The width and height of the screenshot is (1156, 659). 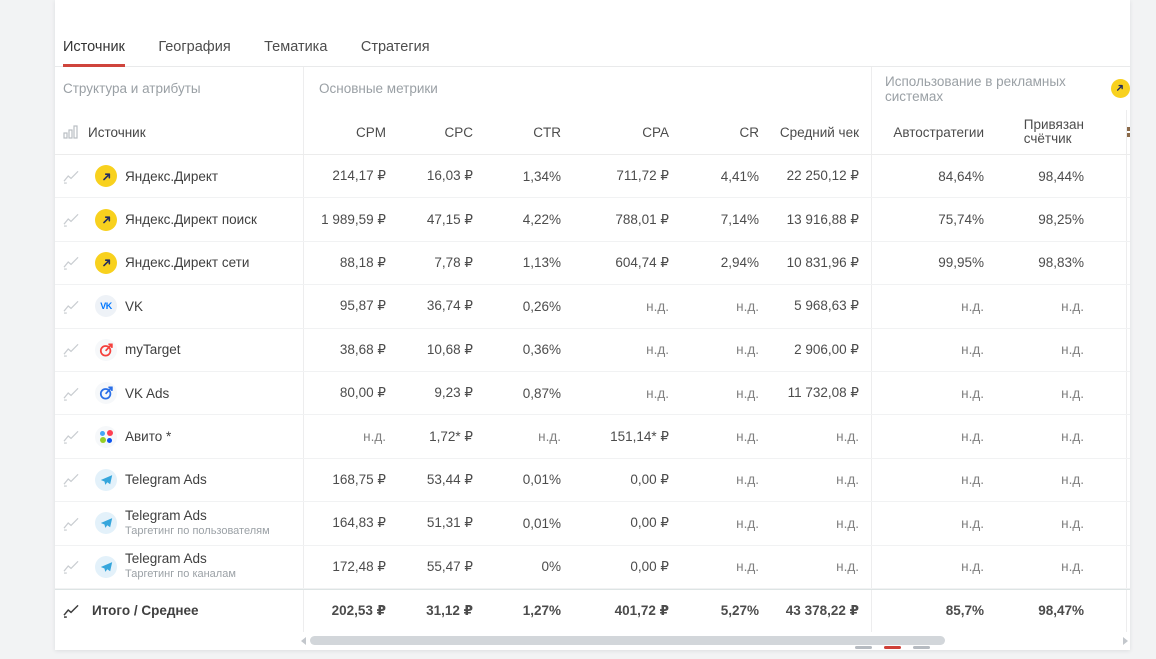 I want to click on tab-topics: Тематика, so click(x=296, y=47).